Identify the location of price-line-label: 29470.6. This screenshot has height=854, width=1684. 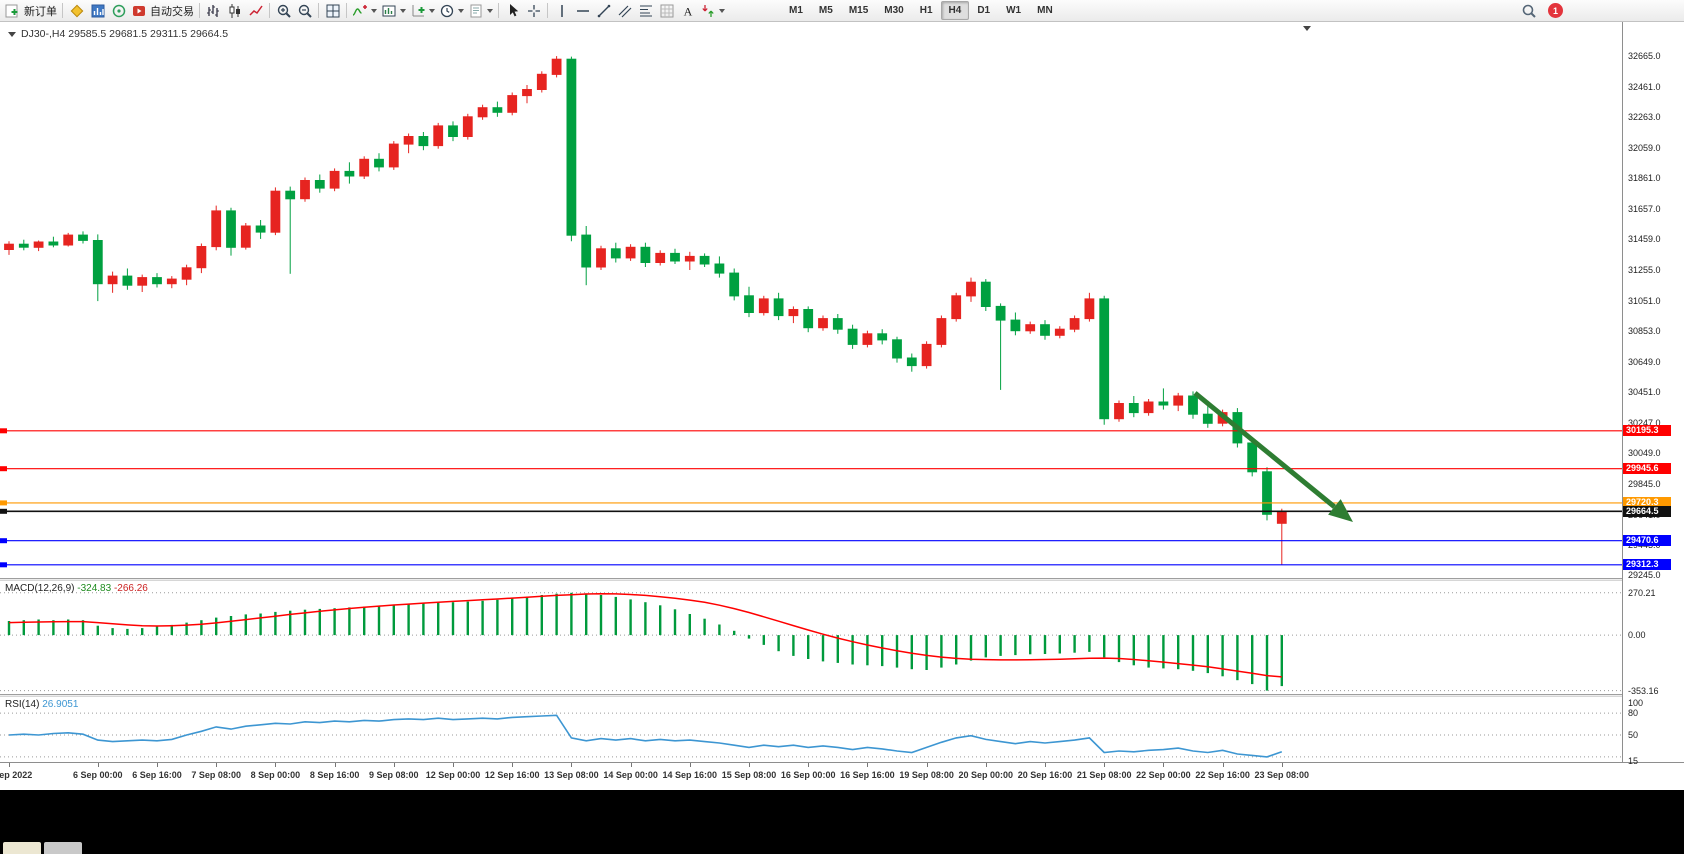
(1647, 541).